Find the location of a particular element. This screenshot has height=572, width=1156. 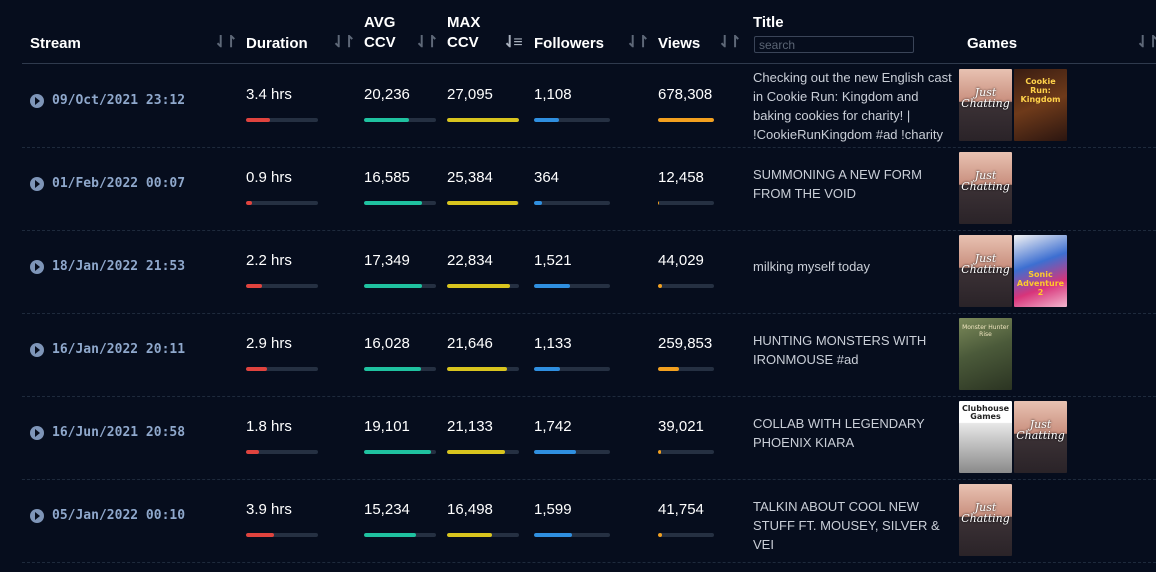

max-ccv-value: 27,095 is located at coordinates (470, 94).